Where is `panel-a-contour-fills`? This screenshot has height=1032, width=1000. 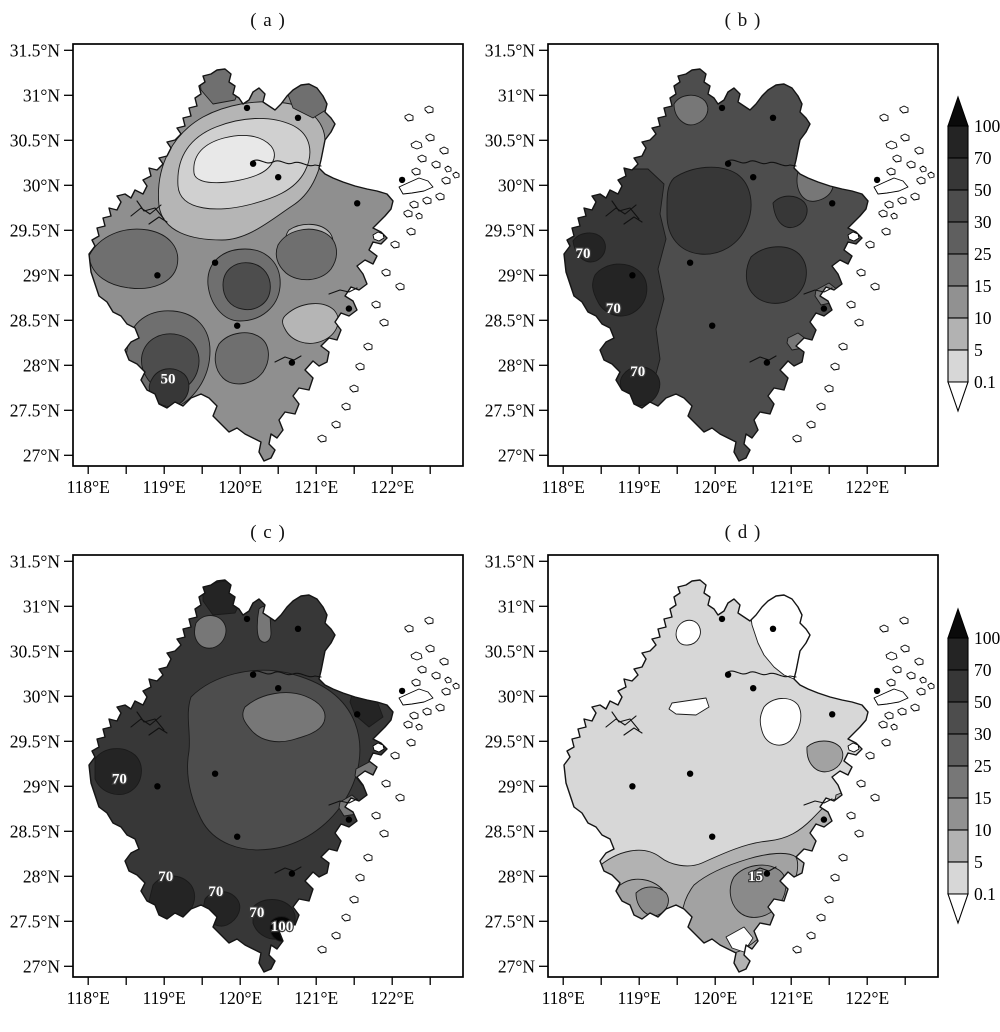
panel-a-contour-fills is located at coordinates (241, 265).